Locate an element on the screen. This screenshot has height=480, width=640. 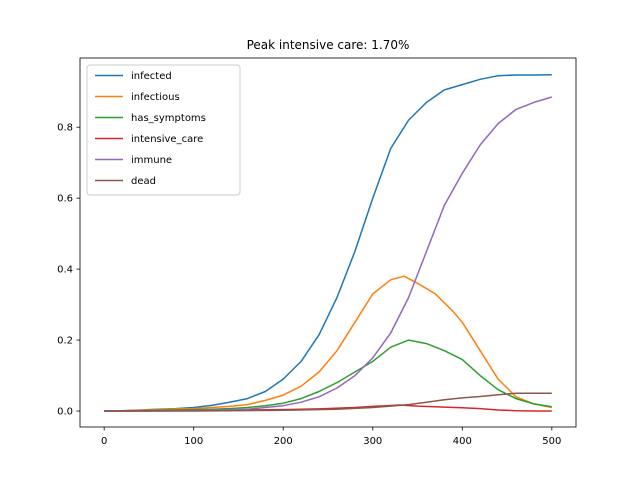
chart-title: Peak intensive care: 1.70% is located at coordinates (328, 45).